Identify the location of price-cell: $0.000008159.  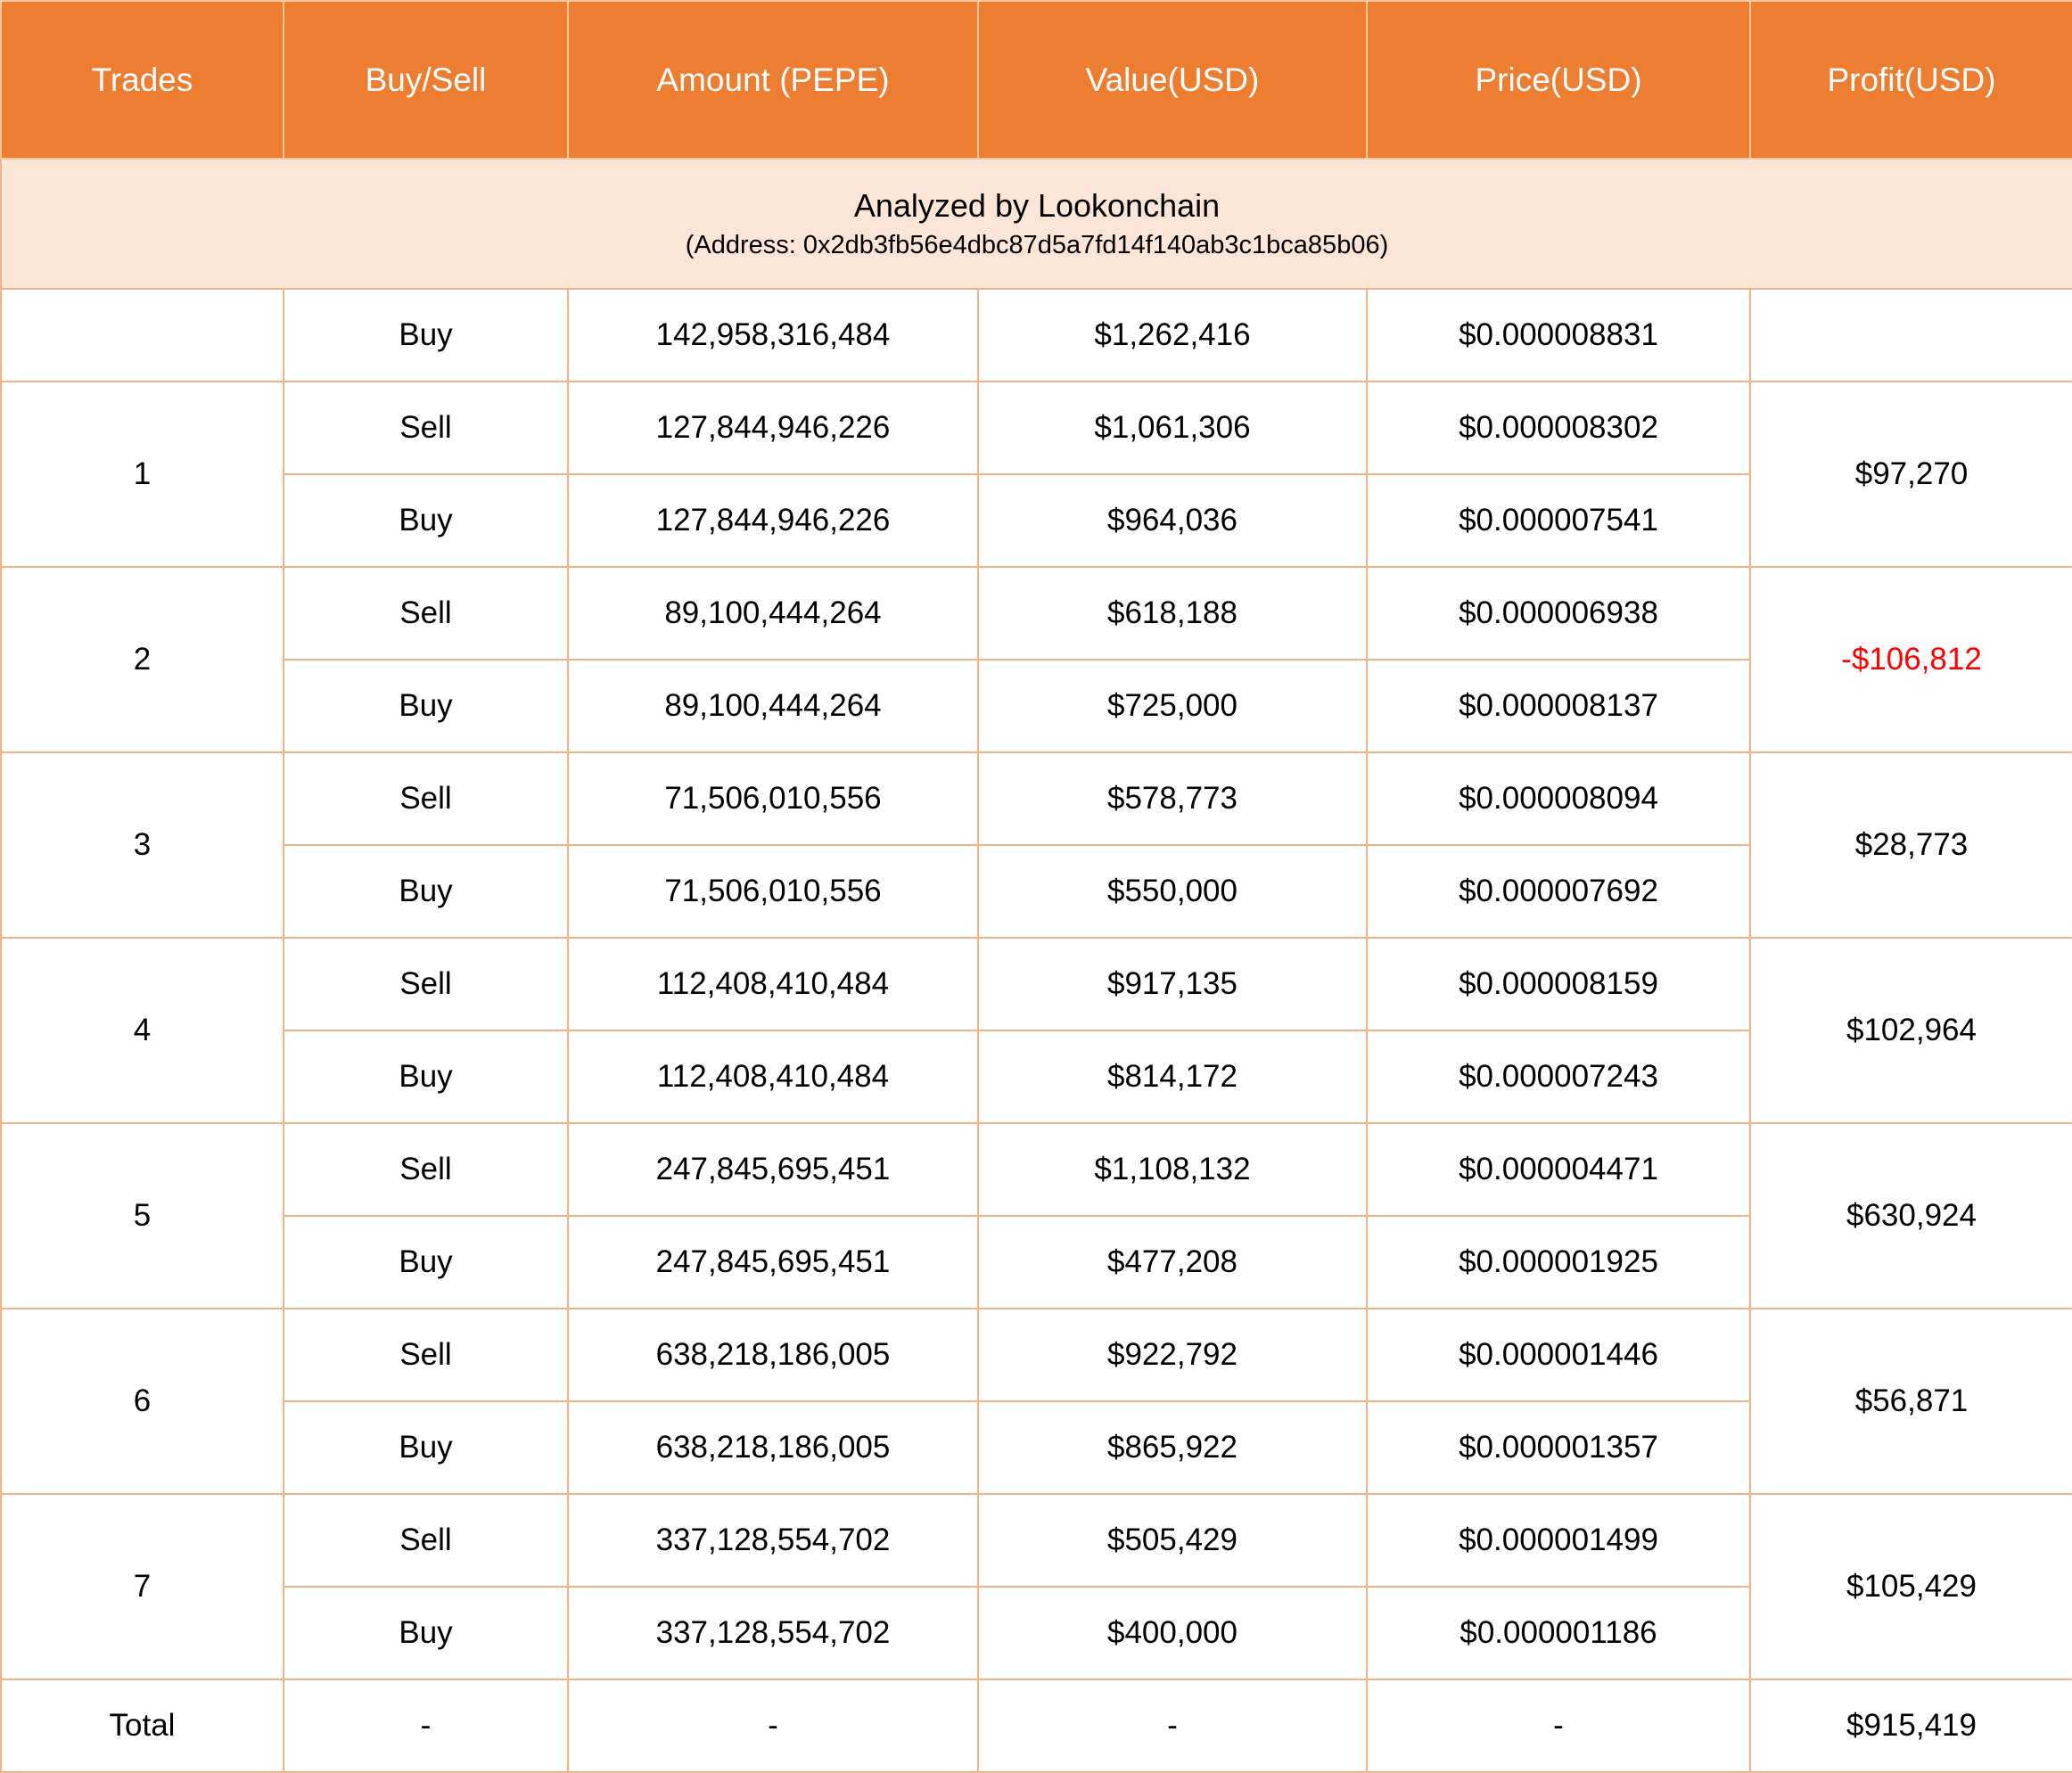
(1559, 984).